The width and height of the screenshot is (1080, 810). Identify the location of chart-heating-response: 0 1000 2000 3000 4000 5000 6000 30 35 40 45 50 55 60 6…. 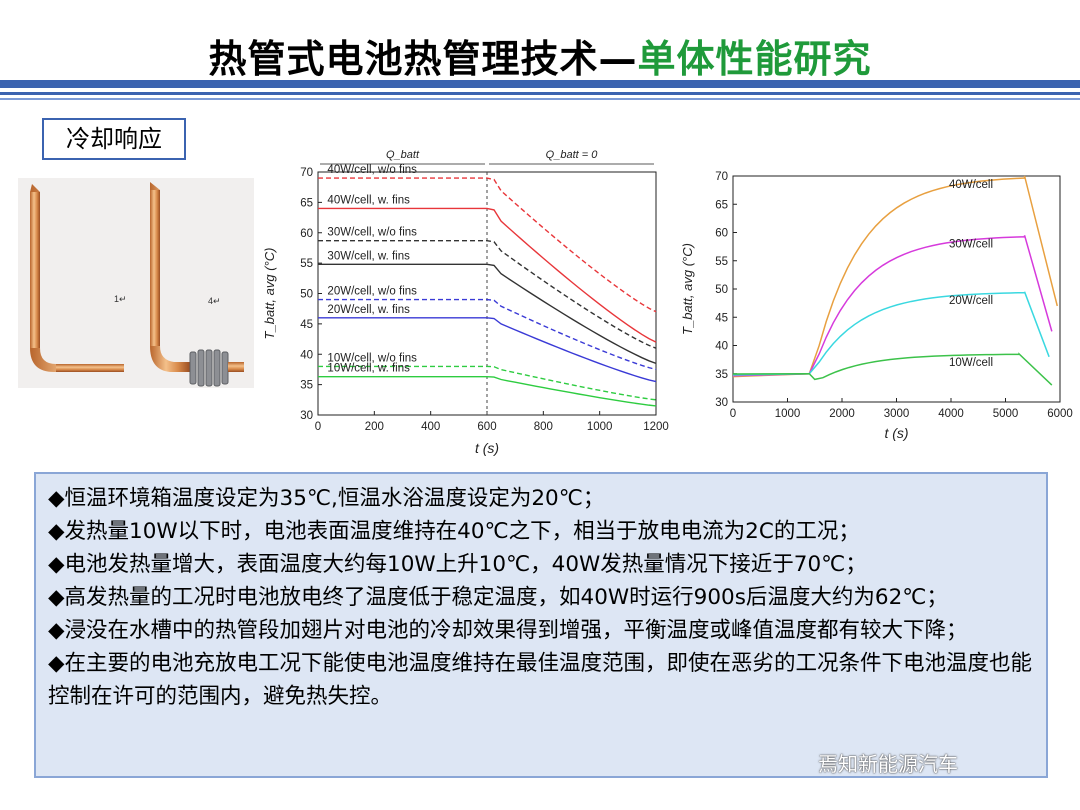
(876, 306).